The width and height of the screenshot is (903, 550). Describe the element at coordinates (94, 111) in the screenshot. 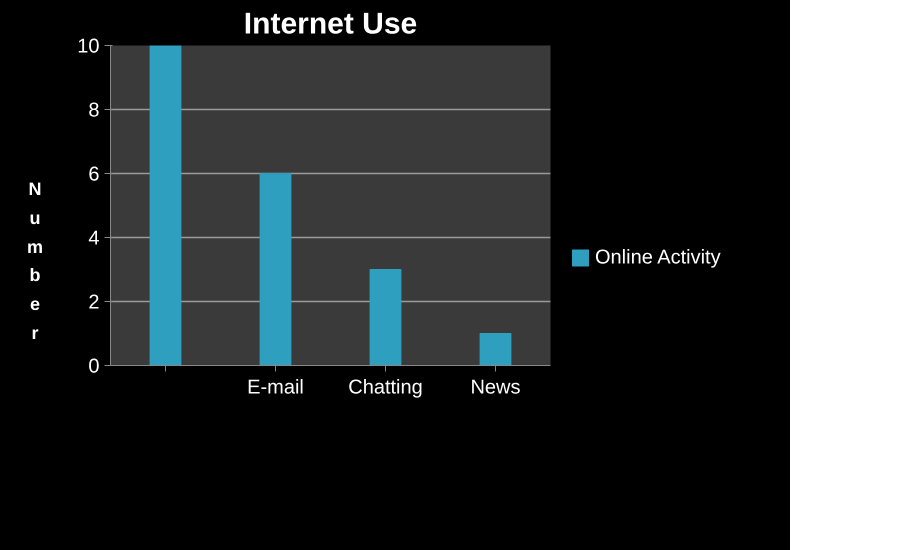

I see `y-tick-label: 8` at that location.